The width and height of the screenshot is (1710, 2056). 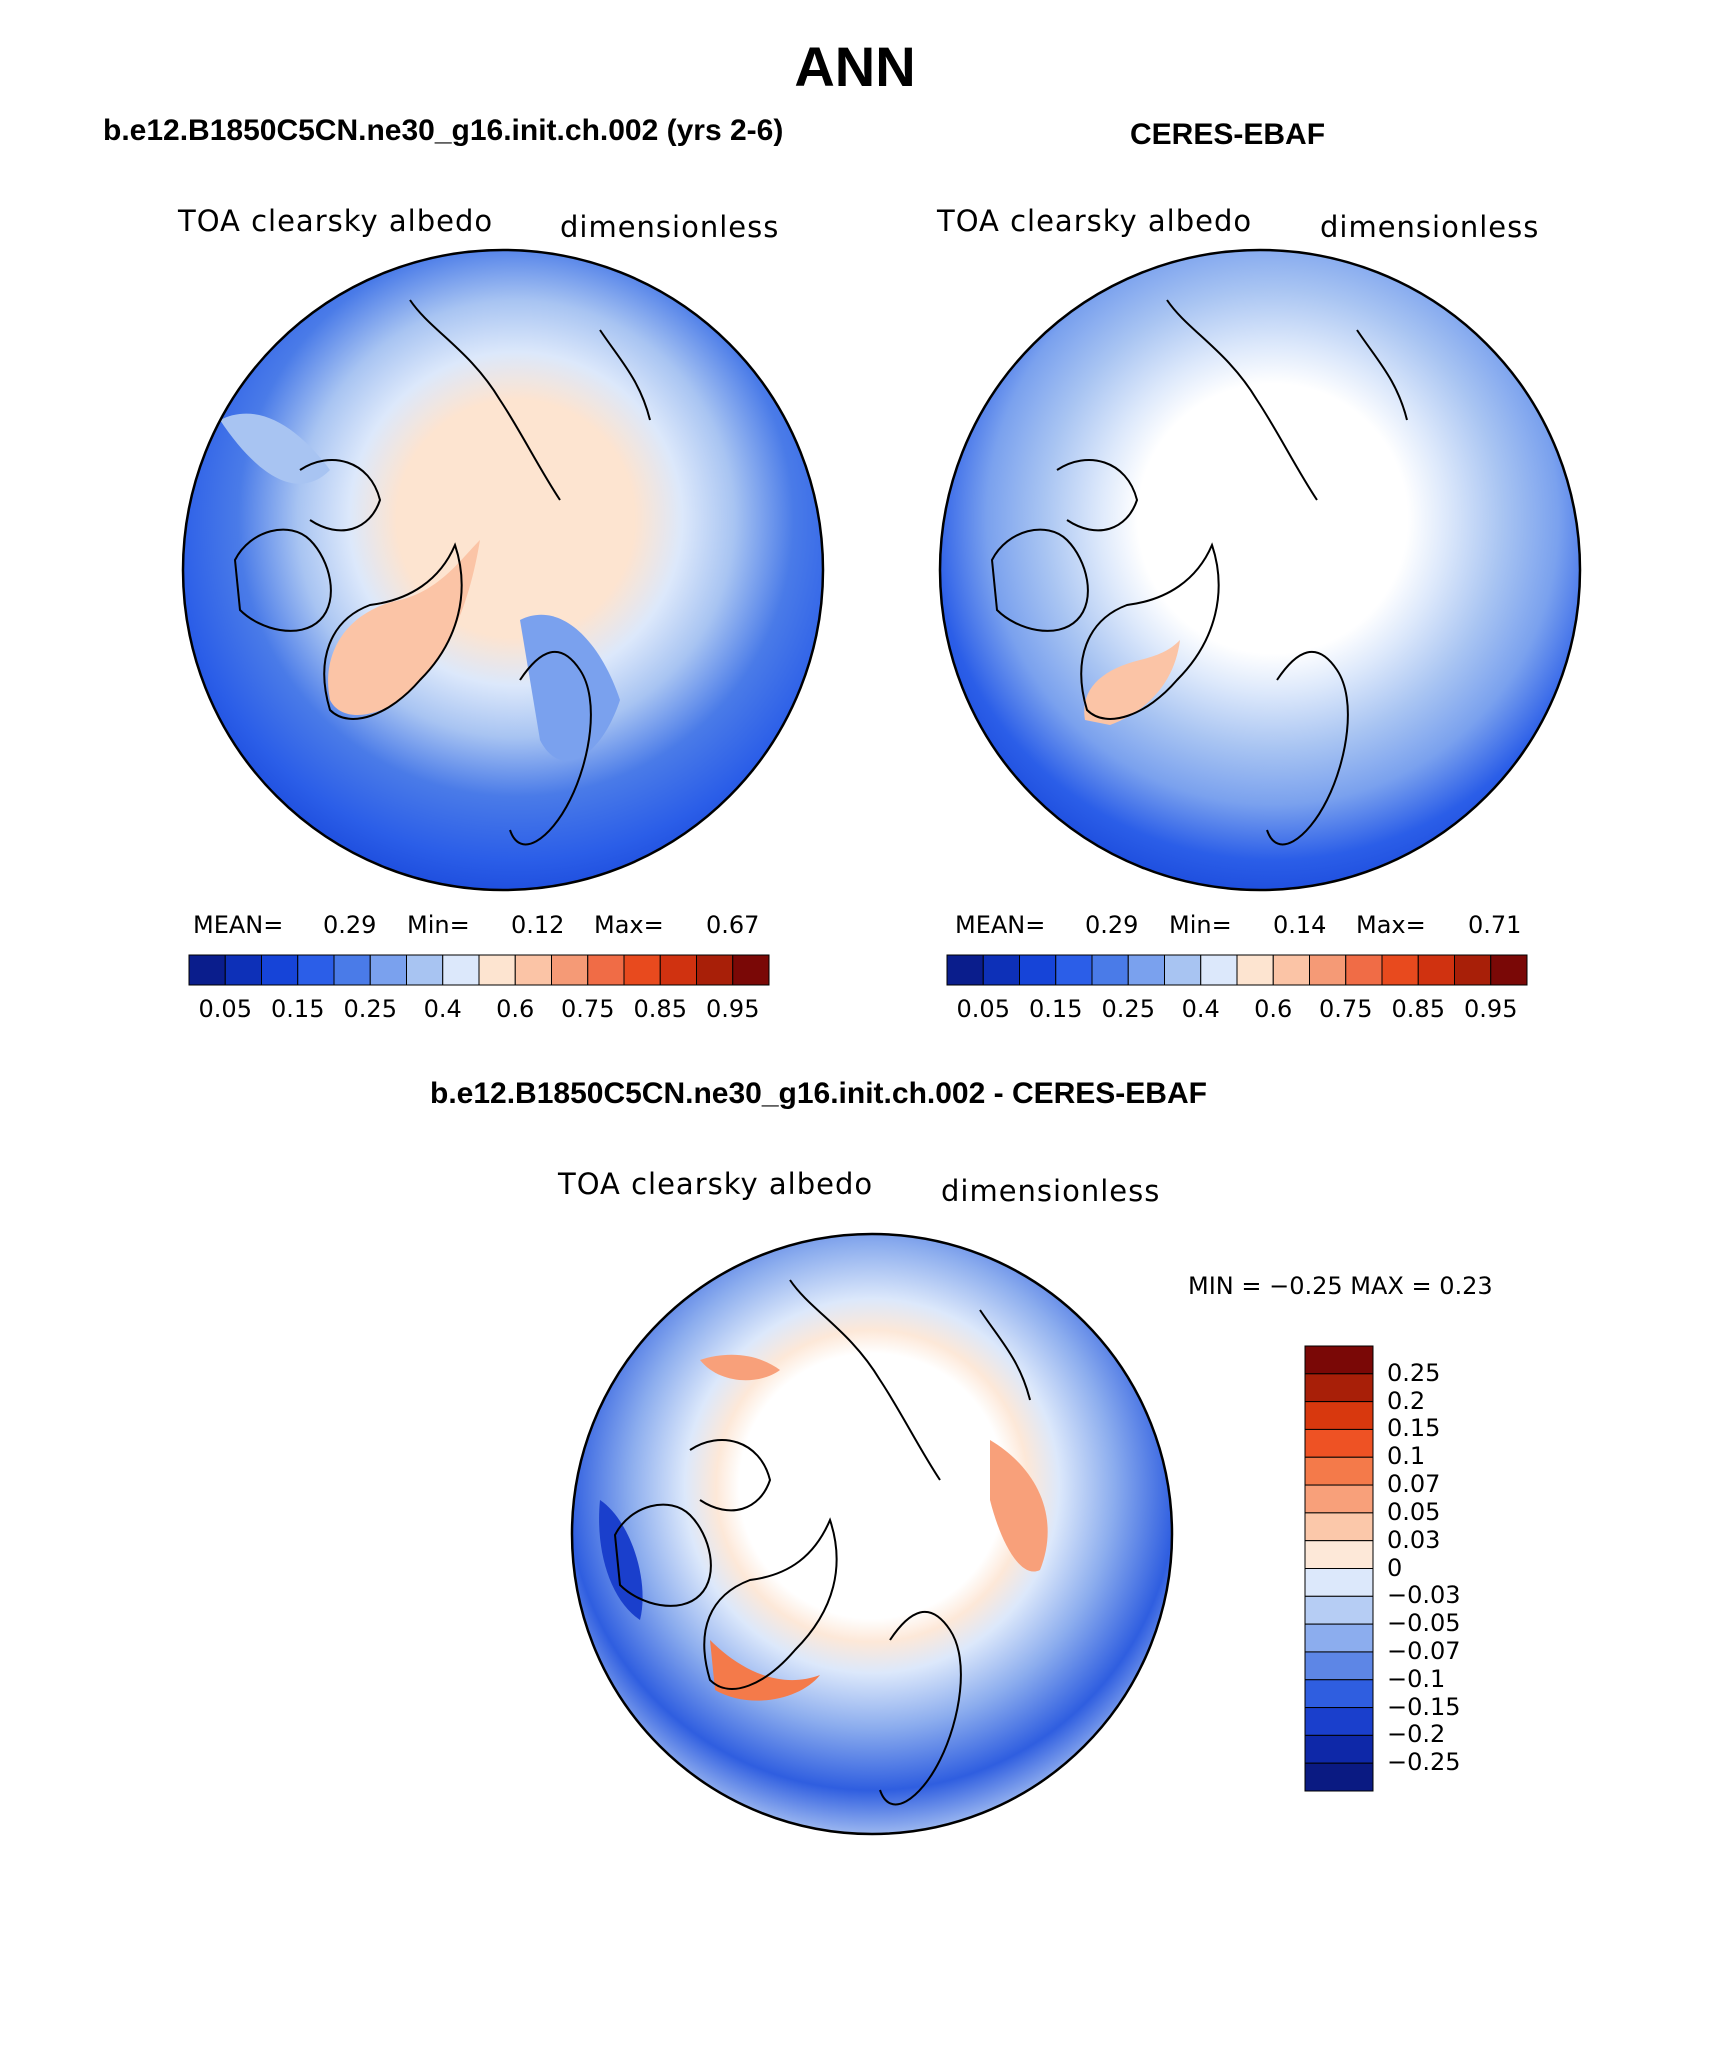 I want to click on obs-panel-title: CERES-EBAF, so click(x=1228, y=134).